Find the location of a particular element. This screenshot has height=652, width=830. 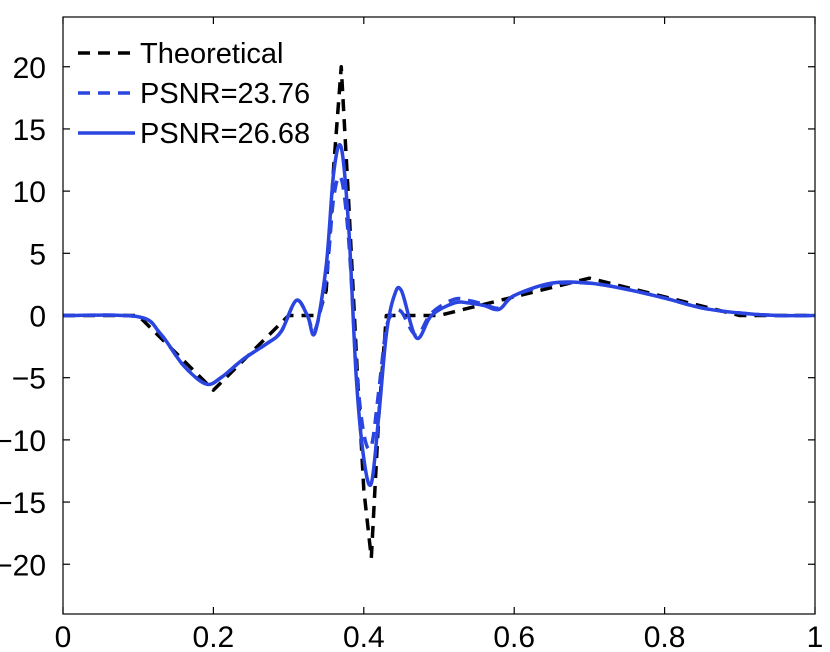

legend-label-theoretical: Theoretical is located at coordinates (211, 54).